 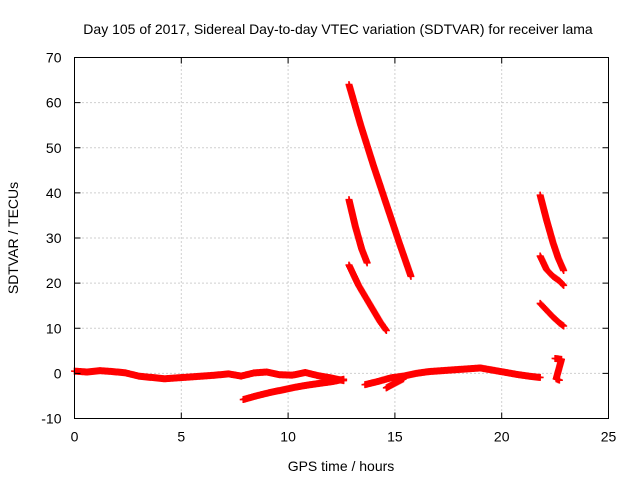 I want to click on y-tick-label: 70, so click(x=54, y=58).